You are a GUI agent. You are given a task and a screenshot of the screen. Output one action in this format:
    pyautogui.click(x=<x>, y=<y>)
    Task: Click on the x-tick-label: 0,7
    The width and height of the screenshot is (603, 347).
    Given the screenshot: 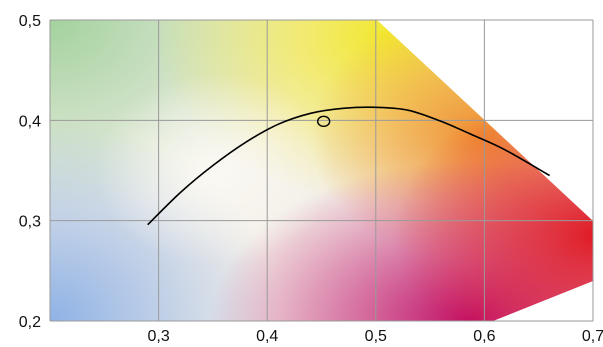 What is the action you would take?
    pyautogui.click(x=592, y=336)
    